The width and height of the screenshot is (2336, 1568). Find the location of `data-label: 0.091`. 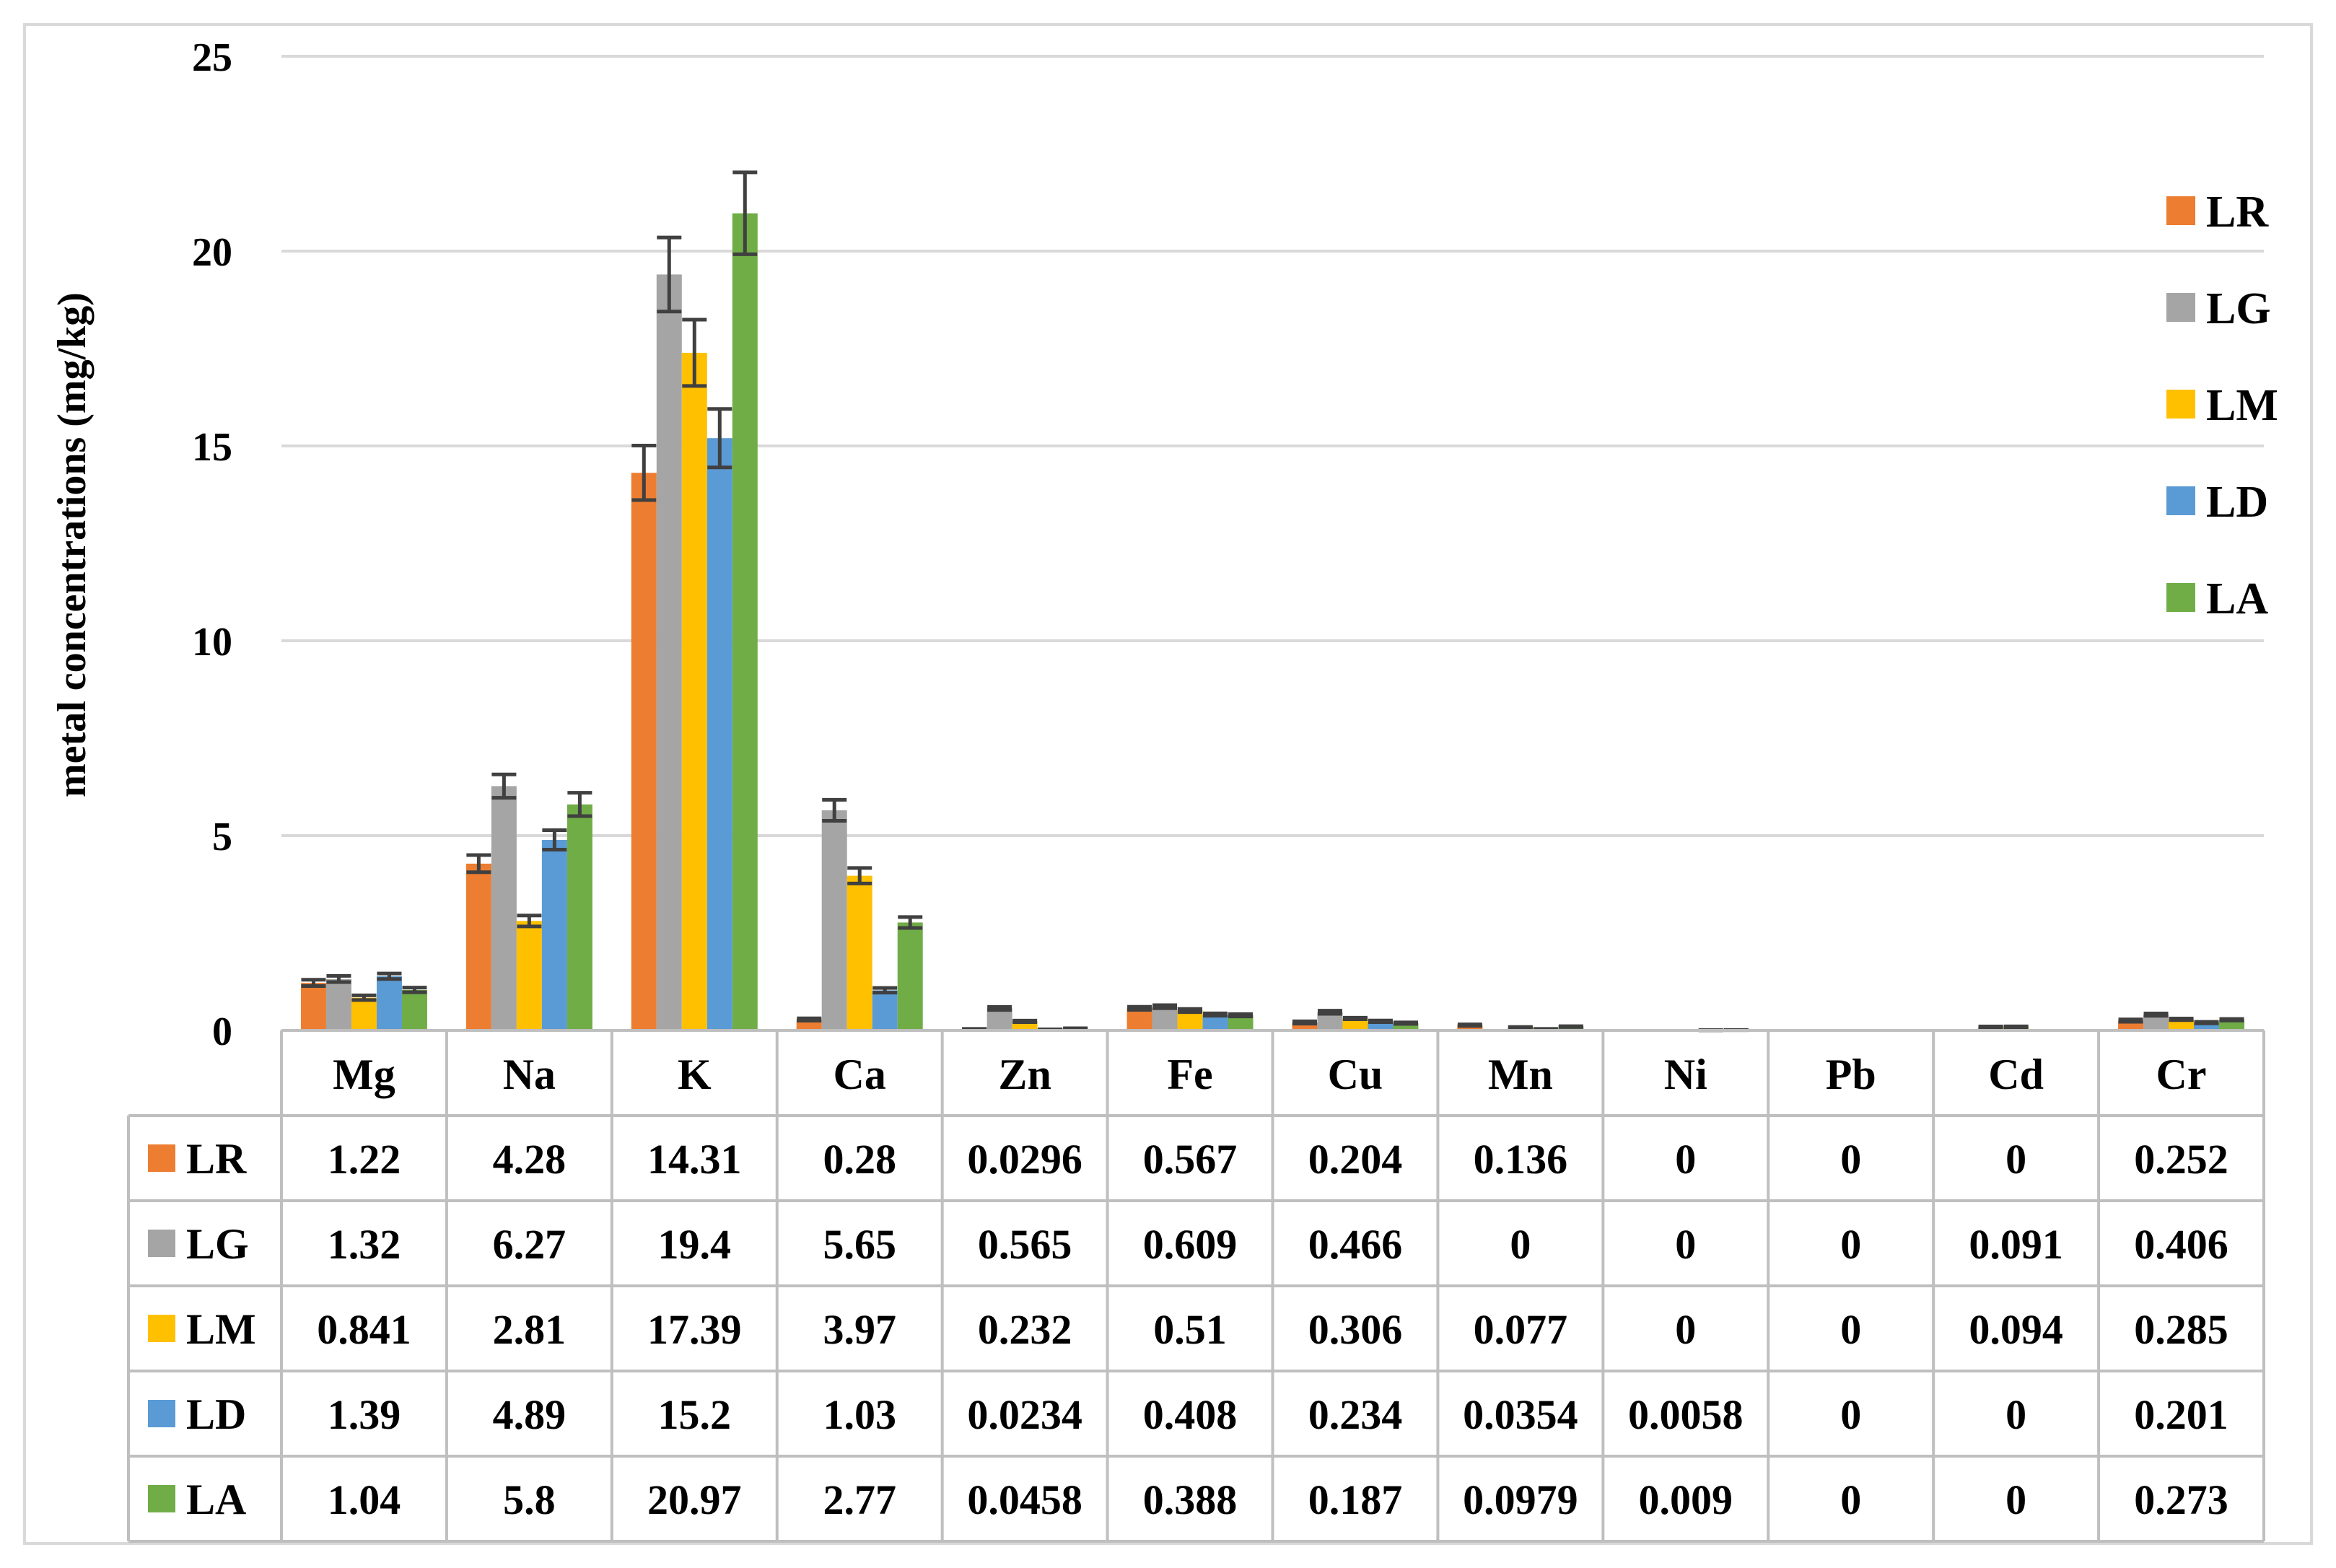

data-label: 0.091 is located at coordinates (2016, 1244).